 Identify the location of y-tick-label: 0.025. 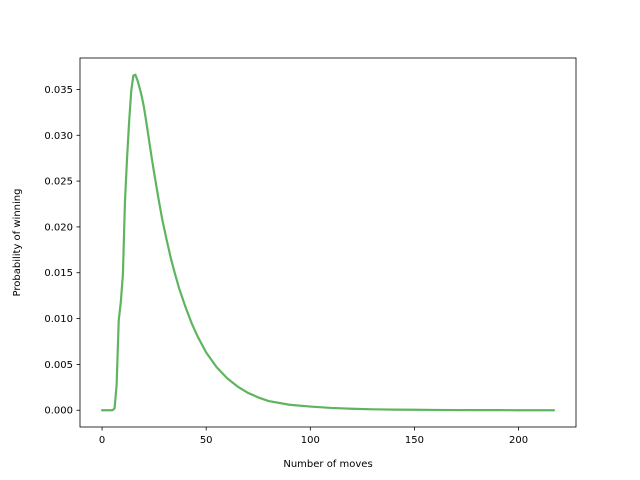
(58, 182).